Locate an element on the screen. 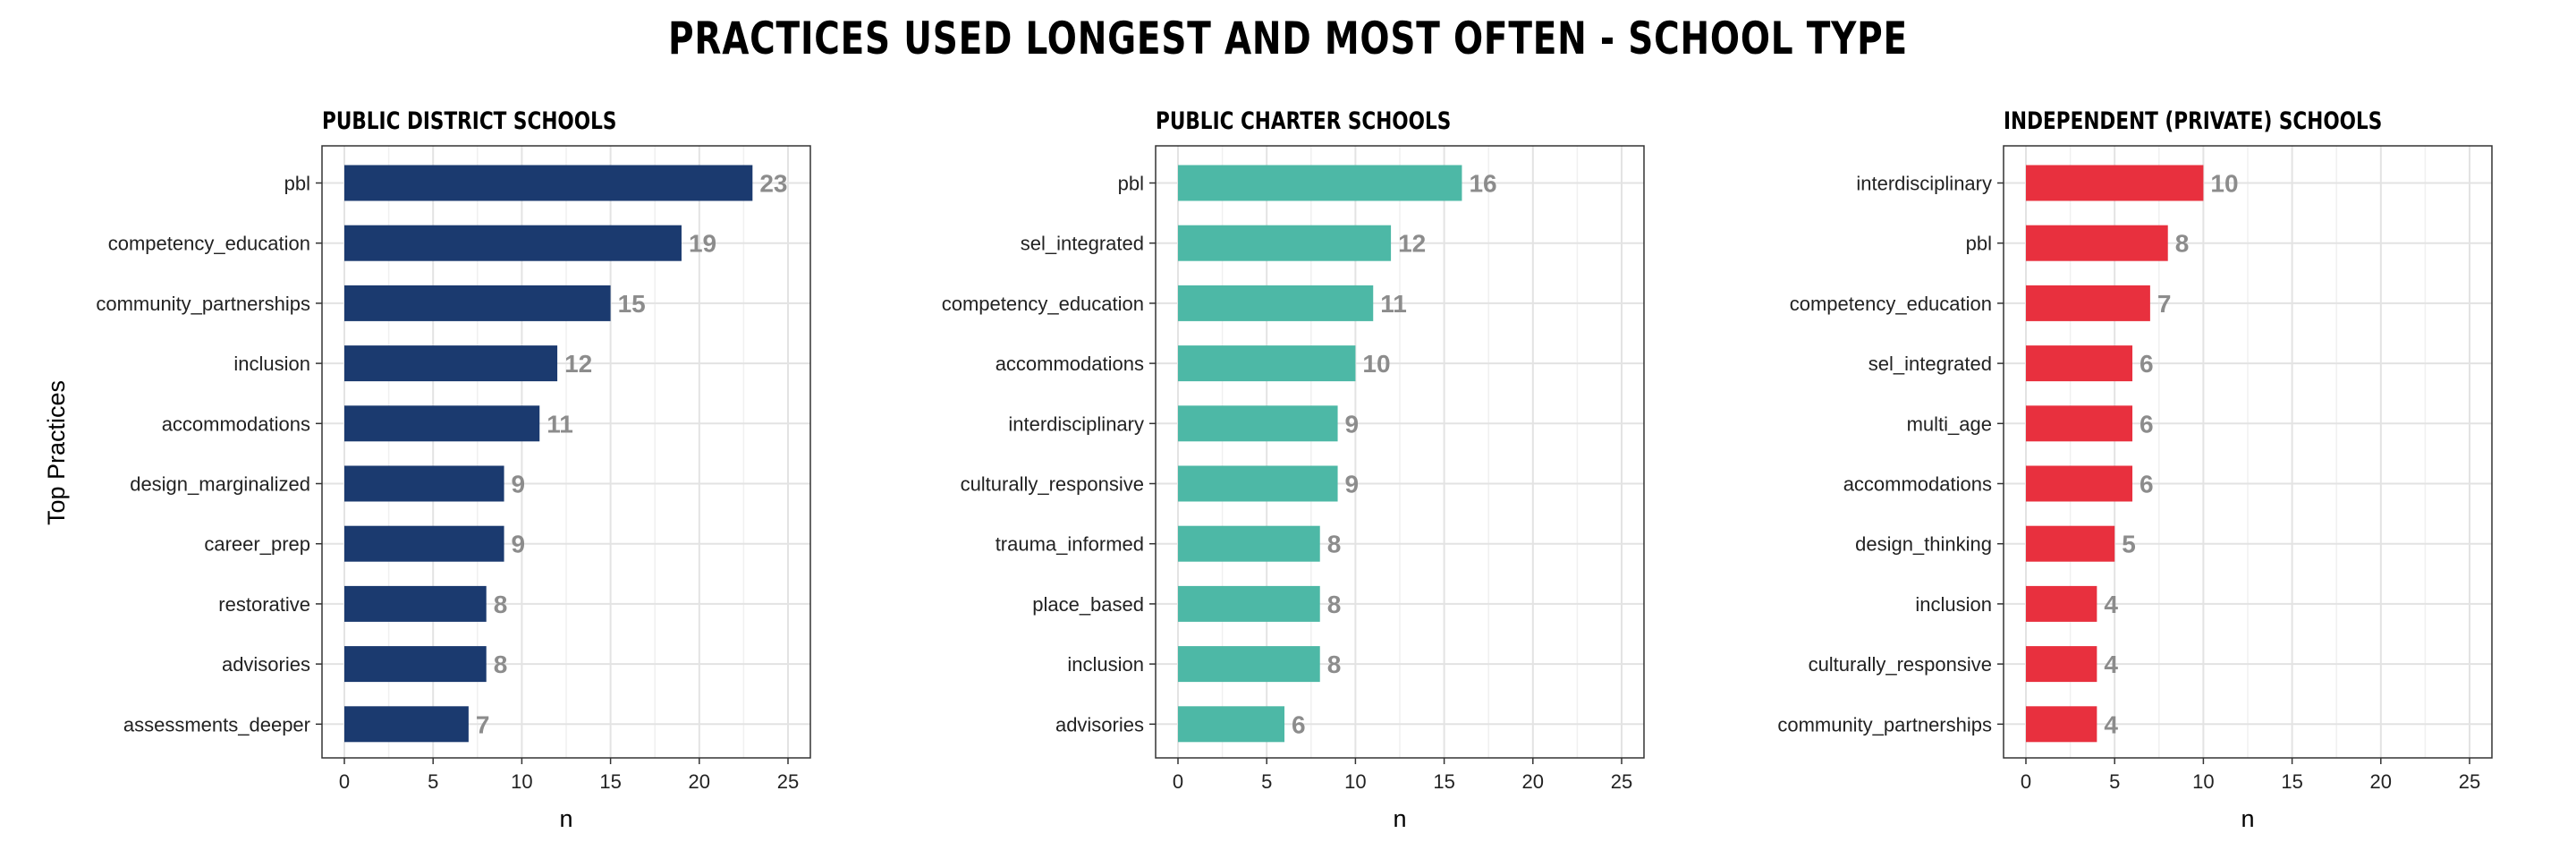 The image size is (2576, 859). data-label: 10 is located at coordinates (1376, 364).